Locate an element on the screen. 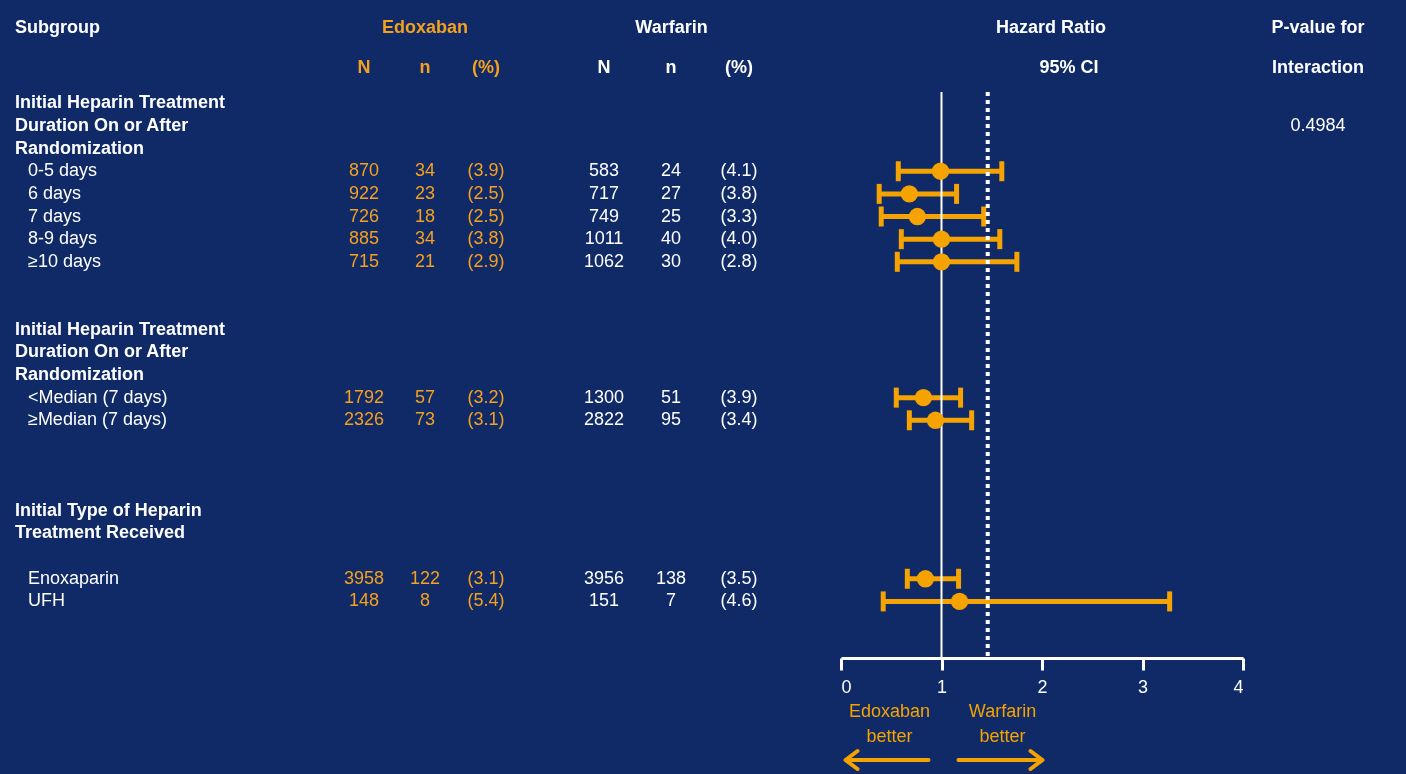 This screenshot has height=774, width=1406. text: (3.5) is located at coordinates (739, 577).